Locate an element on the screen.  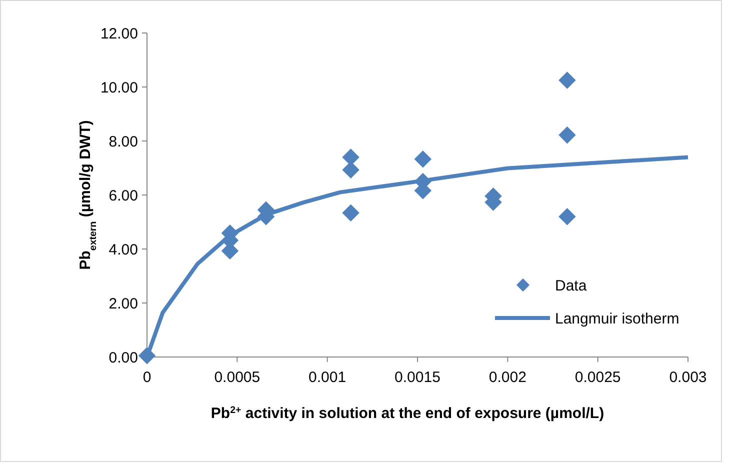
legend-label: Langmuir isotherm is located at coordinates (617, 319).